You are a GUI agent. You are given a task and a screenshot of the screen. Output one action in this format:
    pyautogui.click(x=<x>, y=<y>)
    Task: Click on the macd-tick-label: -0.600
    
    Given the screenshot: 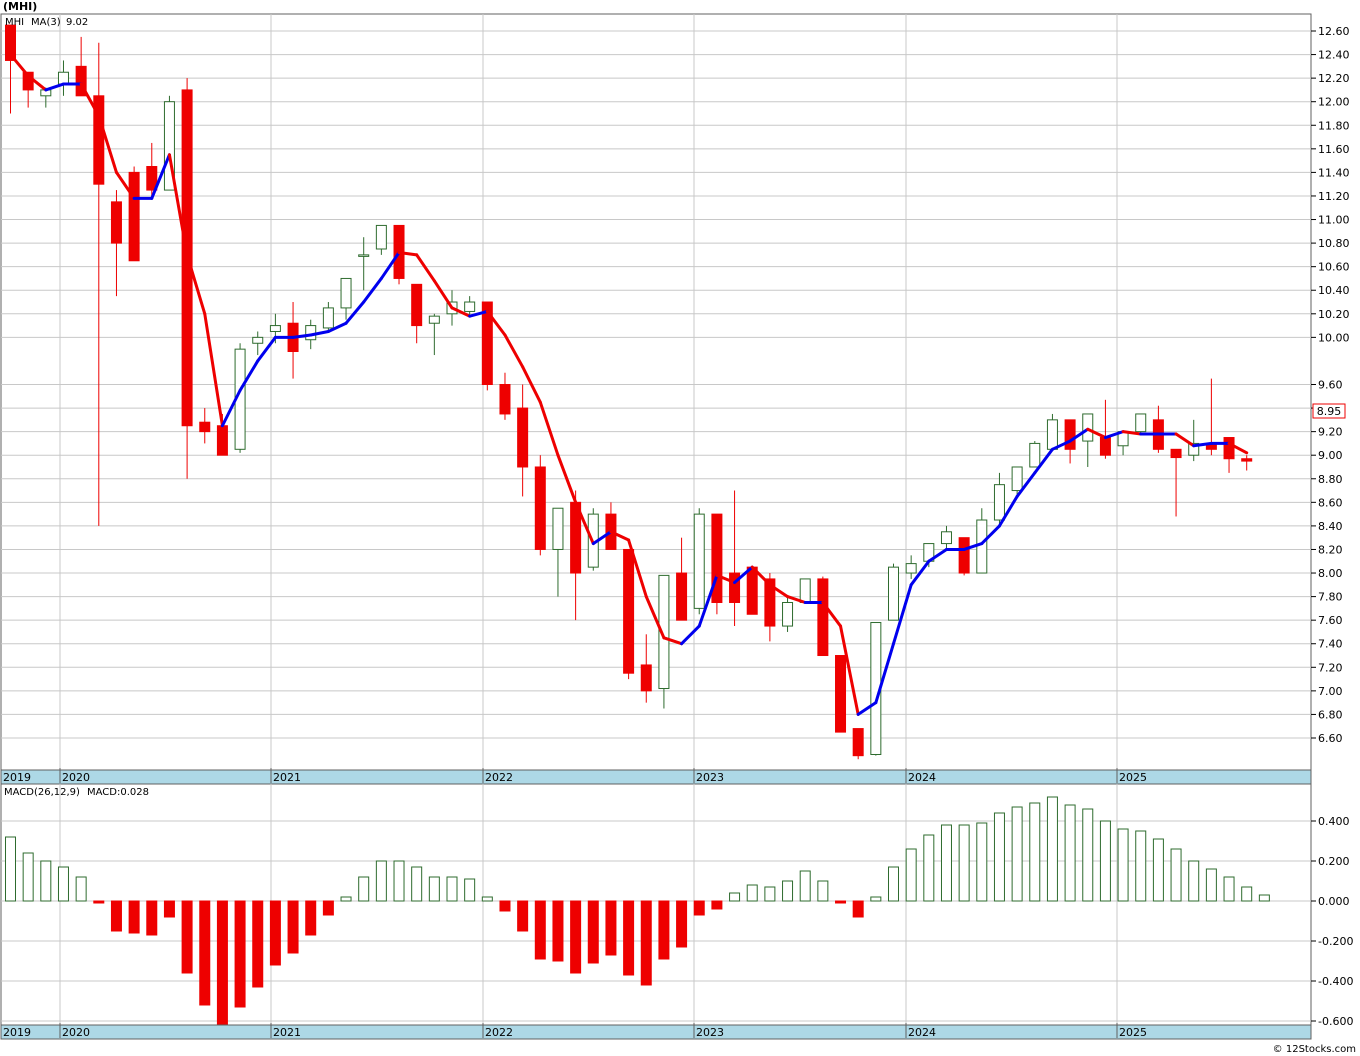 What is the action you would take?
    pyautogui.click(x=1335, y=1021)
    